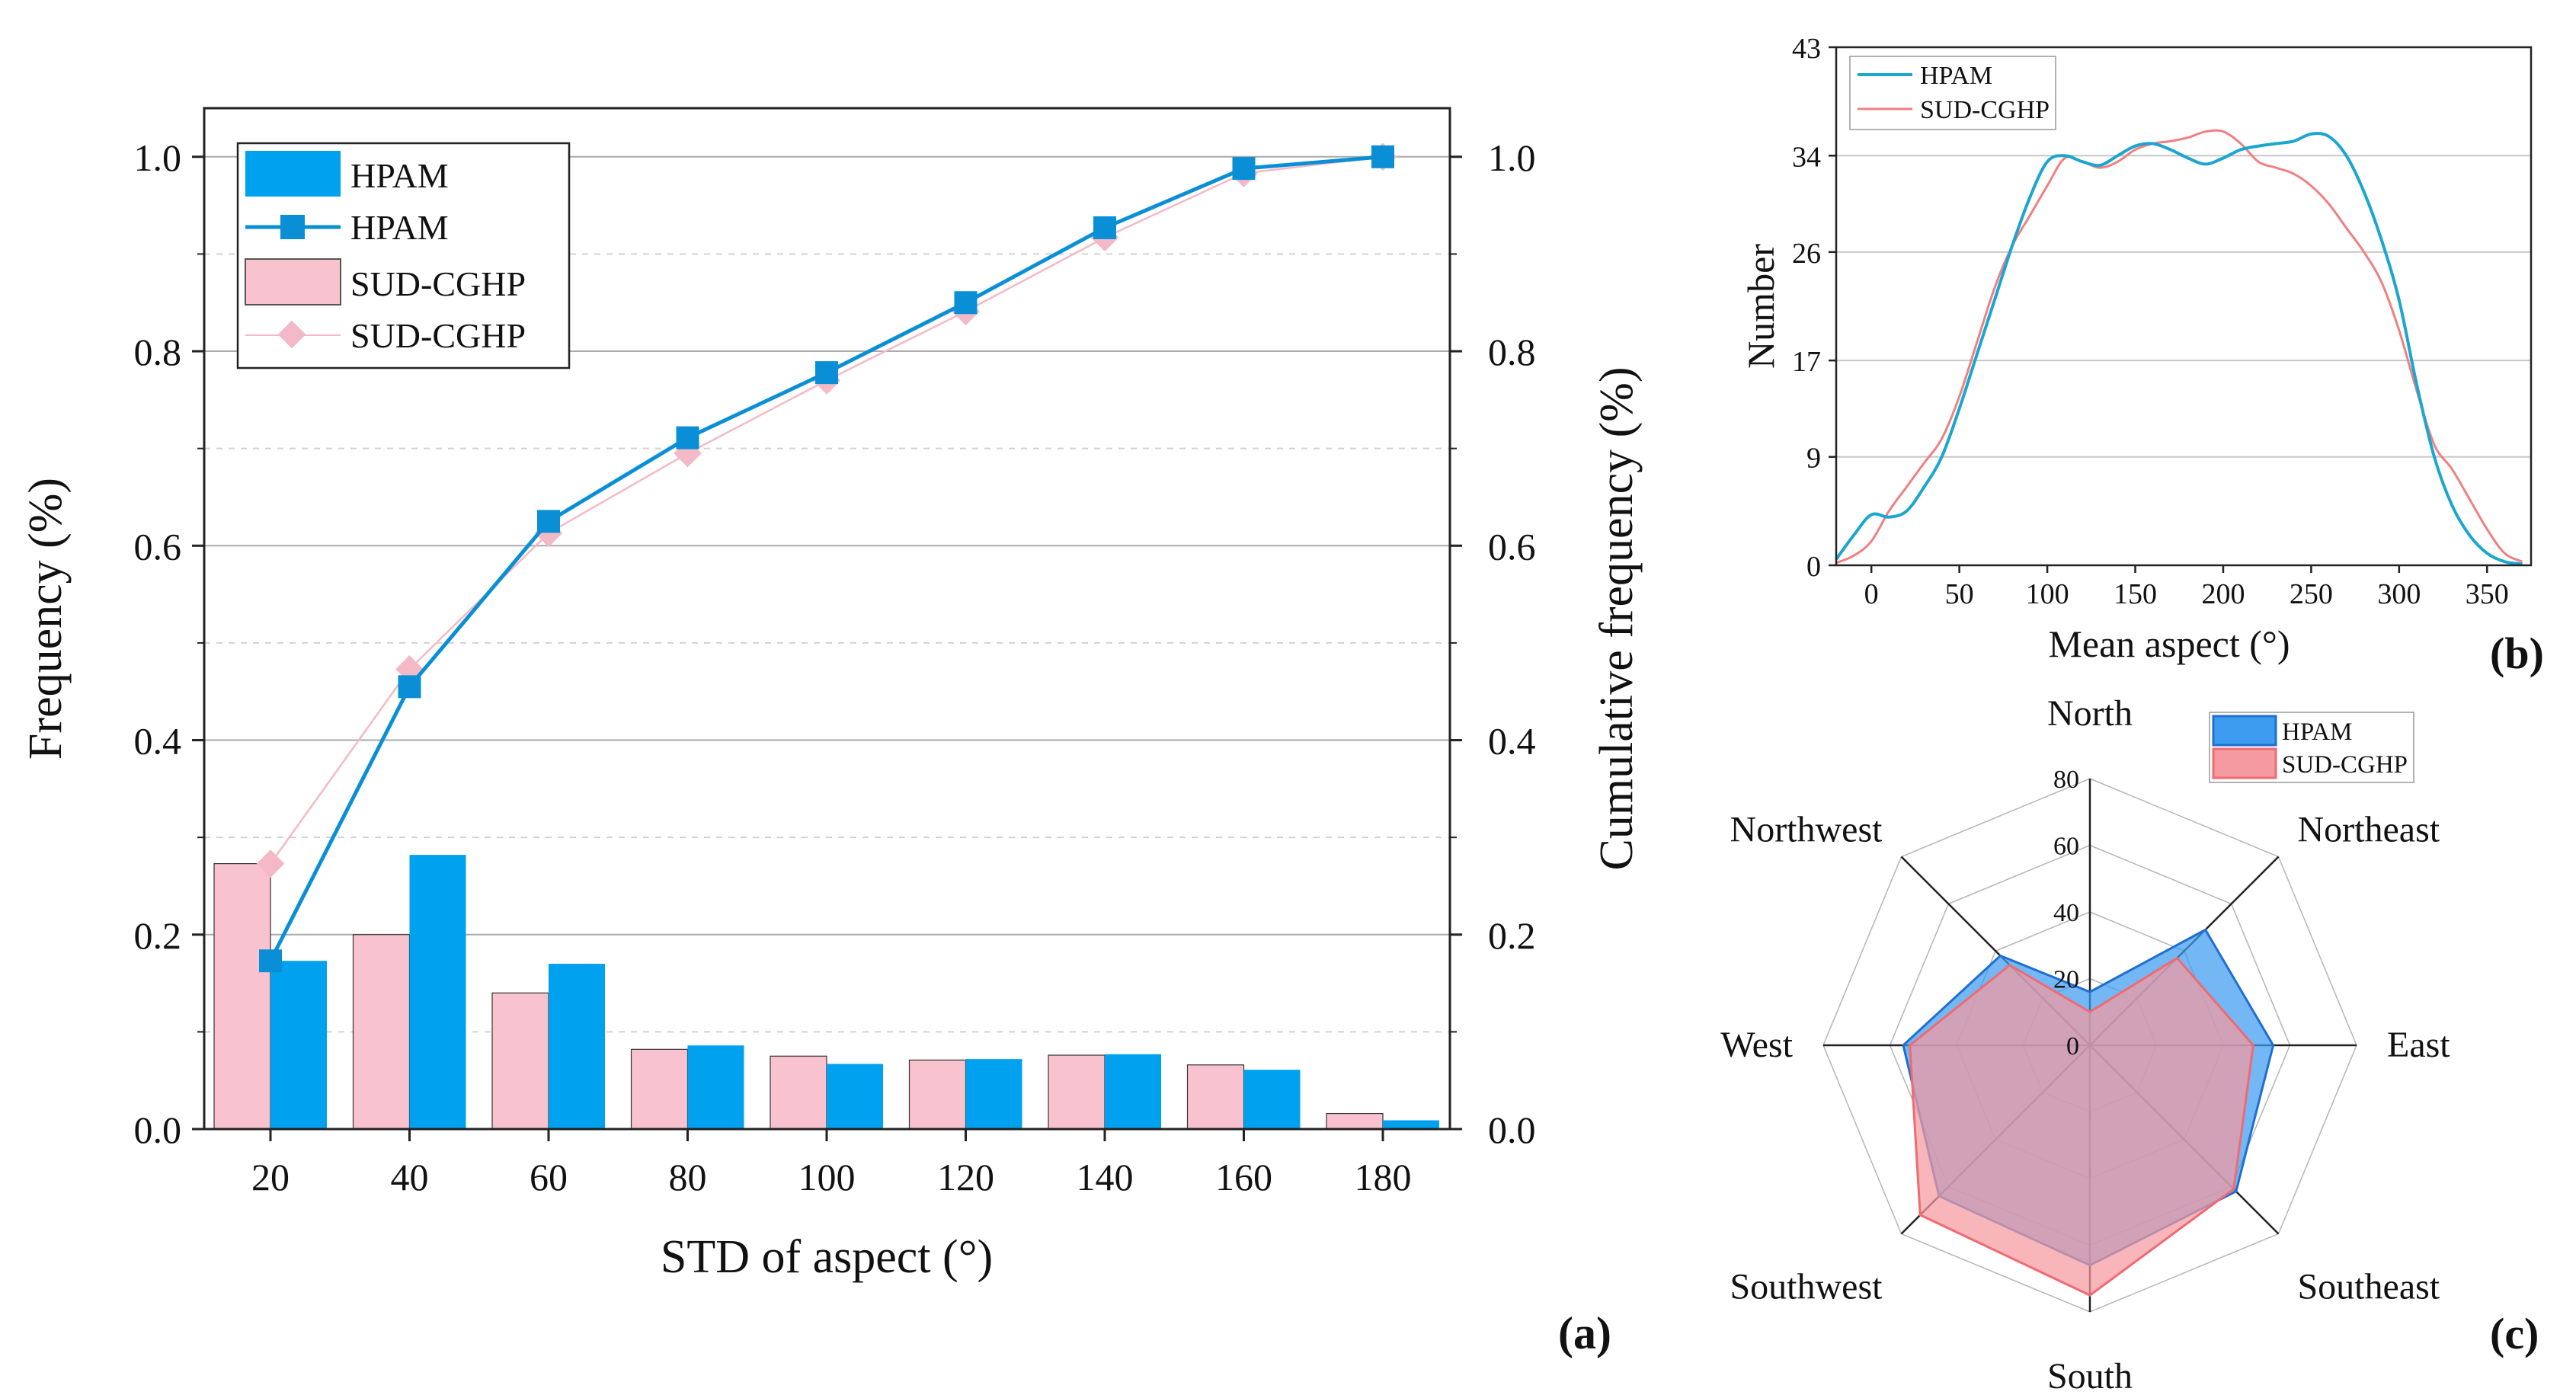  What do you see at coordinates (2368, 1286) in the screenshot?
I see `c-radar-axis-label: Southeast` at bounding box center [2368, 1286].